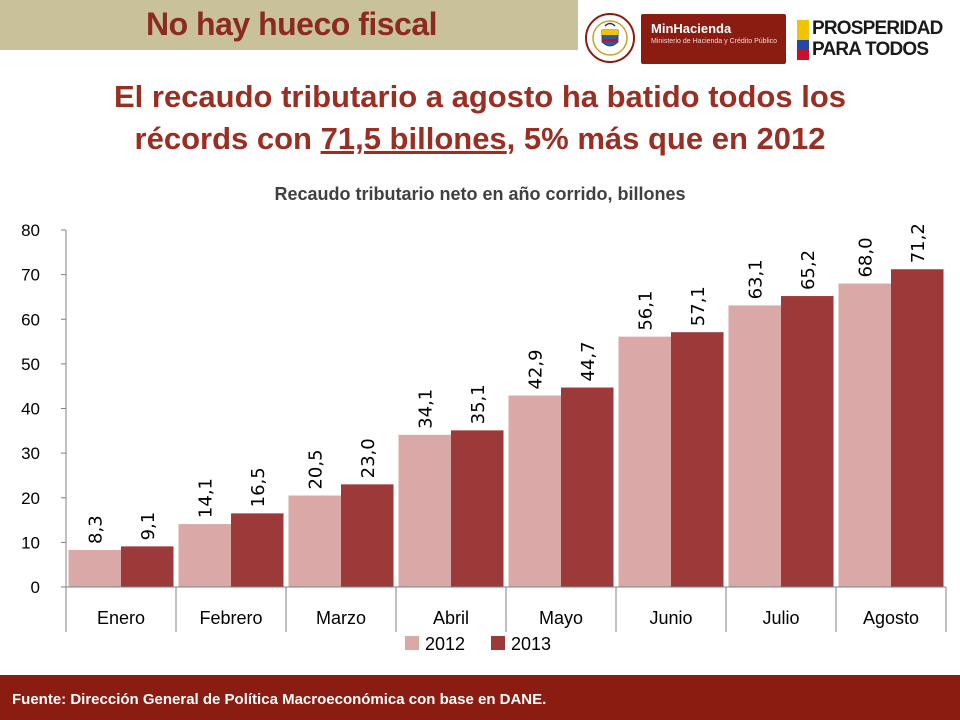 The width and height of the screenshot is (960, 720). Describe the element at coordinates (30, 364) in the screenshot. I see `y-tick-label: 50` at that location.